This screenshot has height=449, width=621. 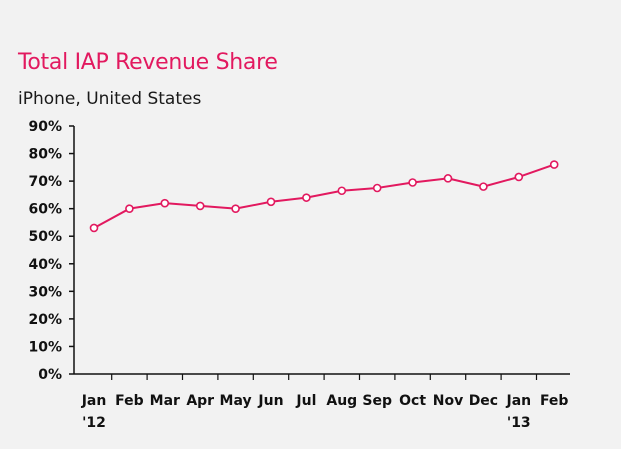 I want to click on y-tick-label: 50%, so click(x=45, y=237).